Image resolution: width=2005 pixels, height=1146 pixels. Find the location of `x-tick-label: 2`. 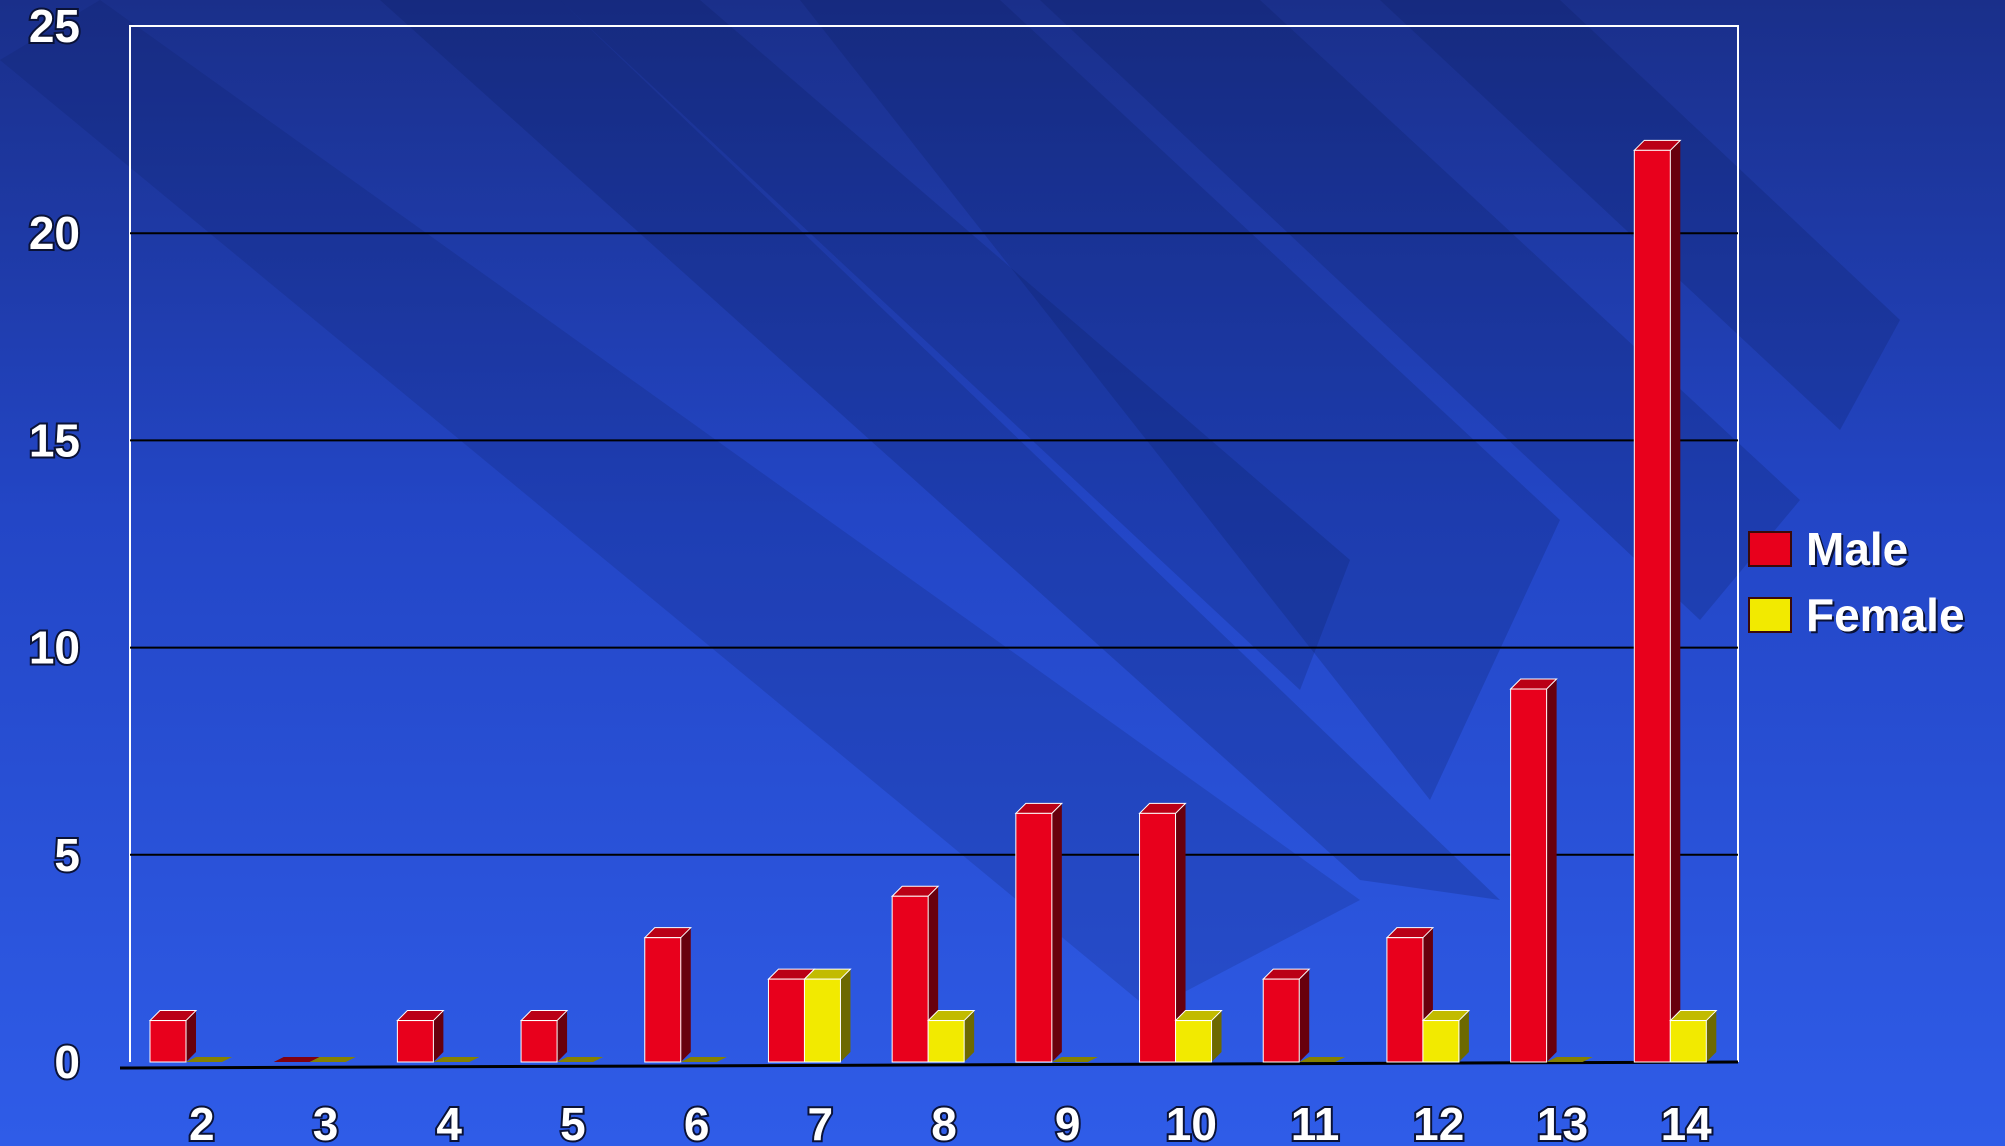

x-tick-label: 2 is located at coordinates (202, 1122).